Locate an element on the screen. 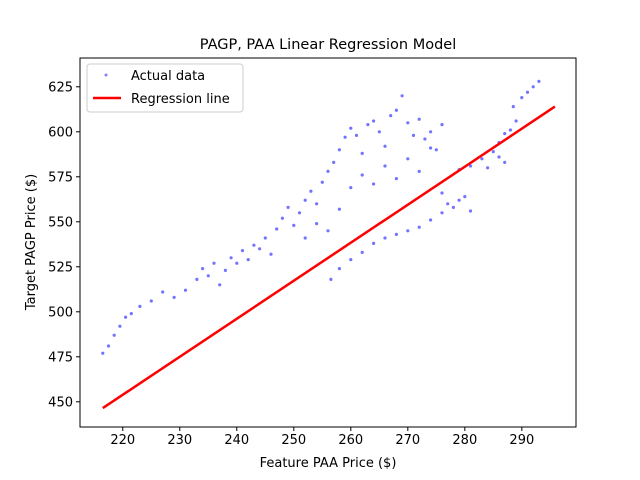 The image size is (640, 480). y-tick-label-575: 575 is located at coordinates (60, 177).